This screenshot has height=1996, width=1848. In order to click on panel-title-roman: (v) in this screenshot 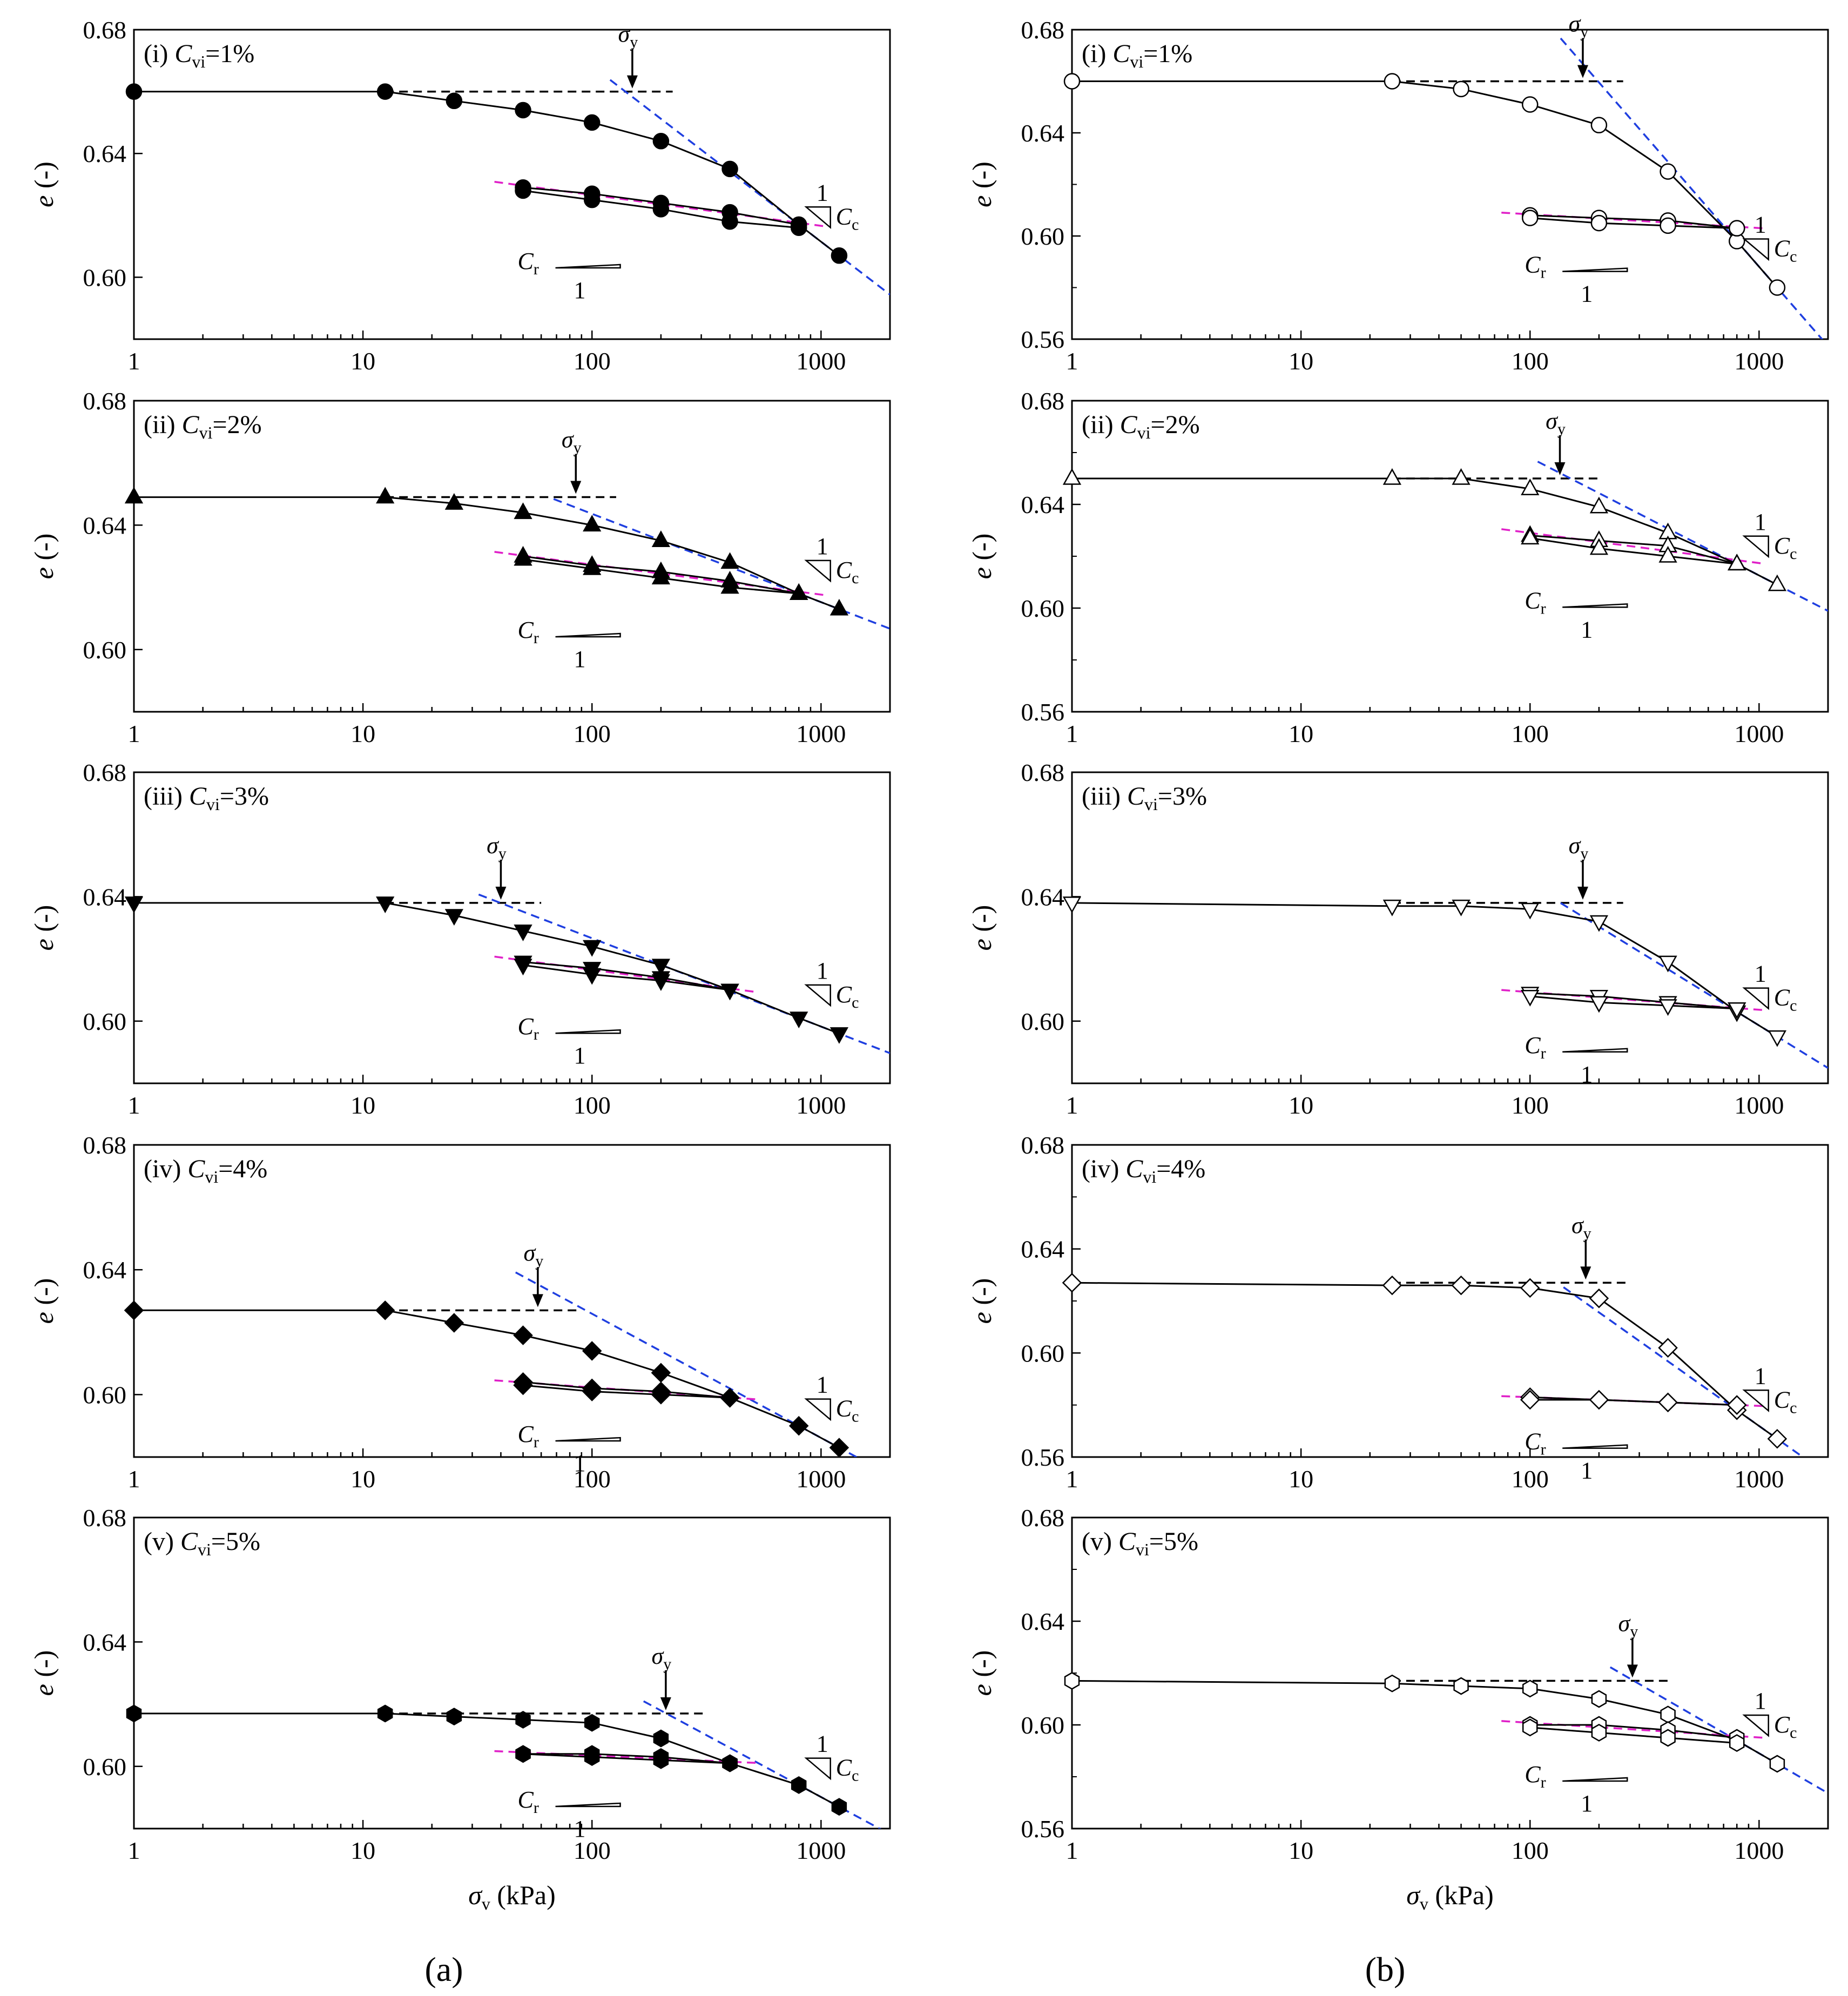, I will do `click(1100, 1541)`.